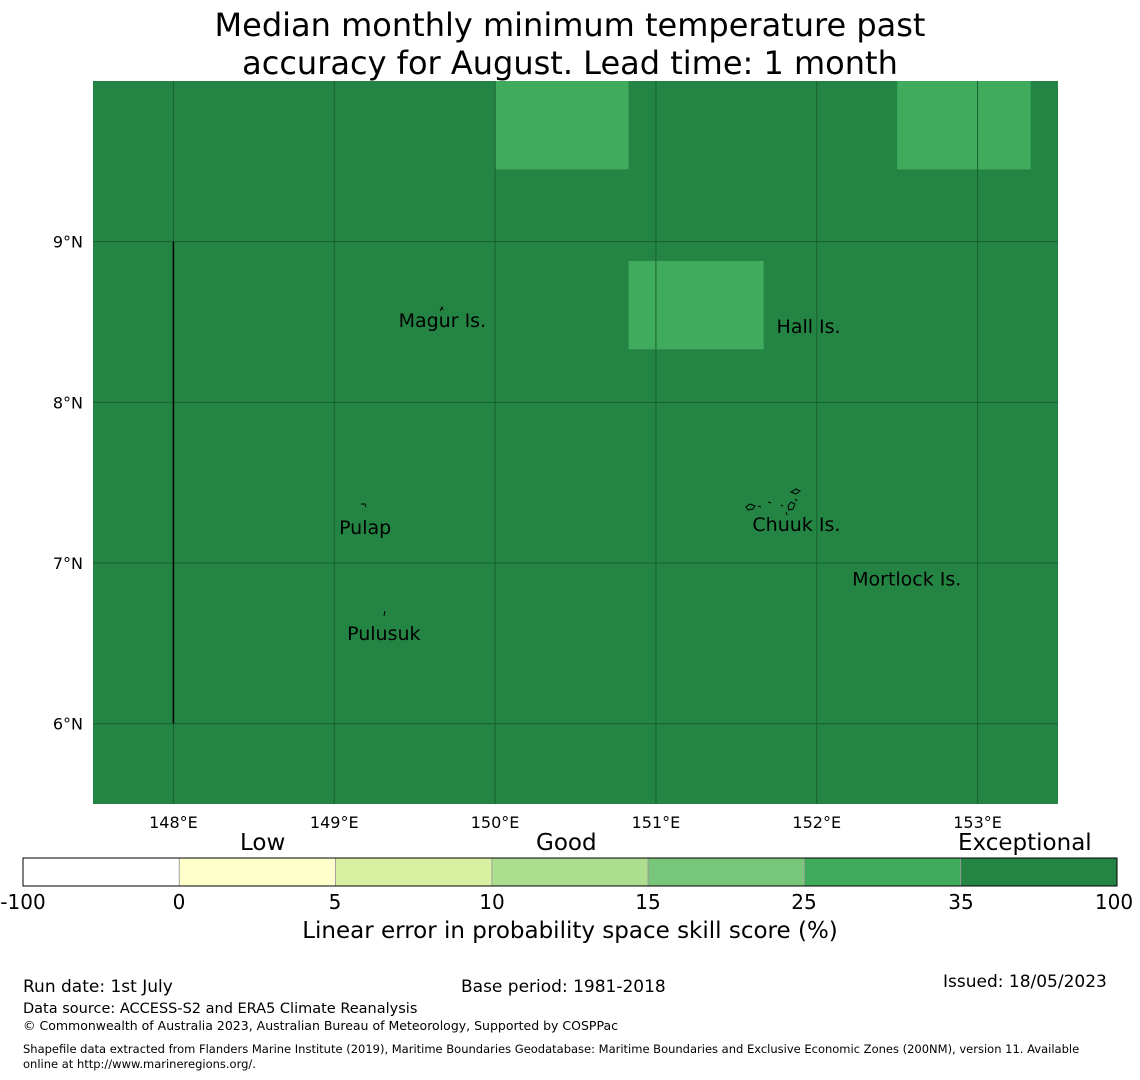 The image size is (1140, 1080). Describe the element at coordinates (384, 613) in the screenshot. I see `pulusuk-island-icon` at that location.